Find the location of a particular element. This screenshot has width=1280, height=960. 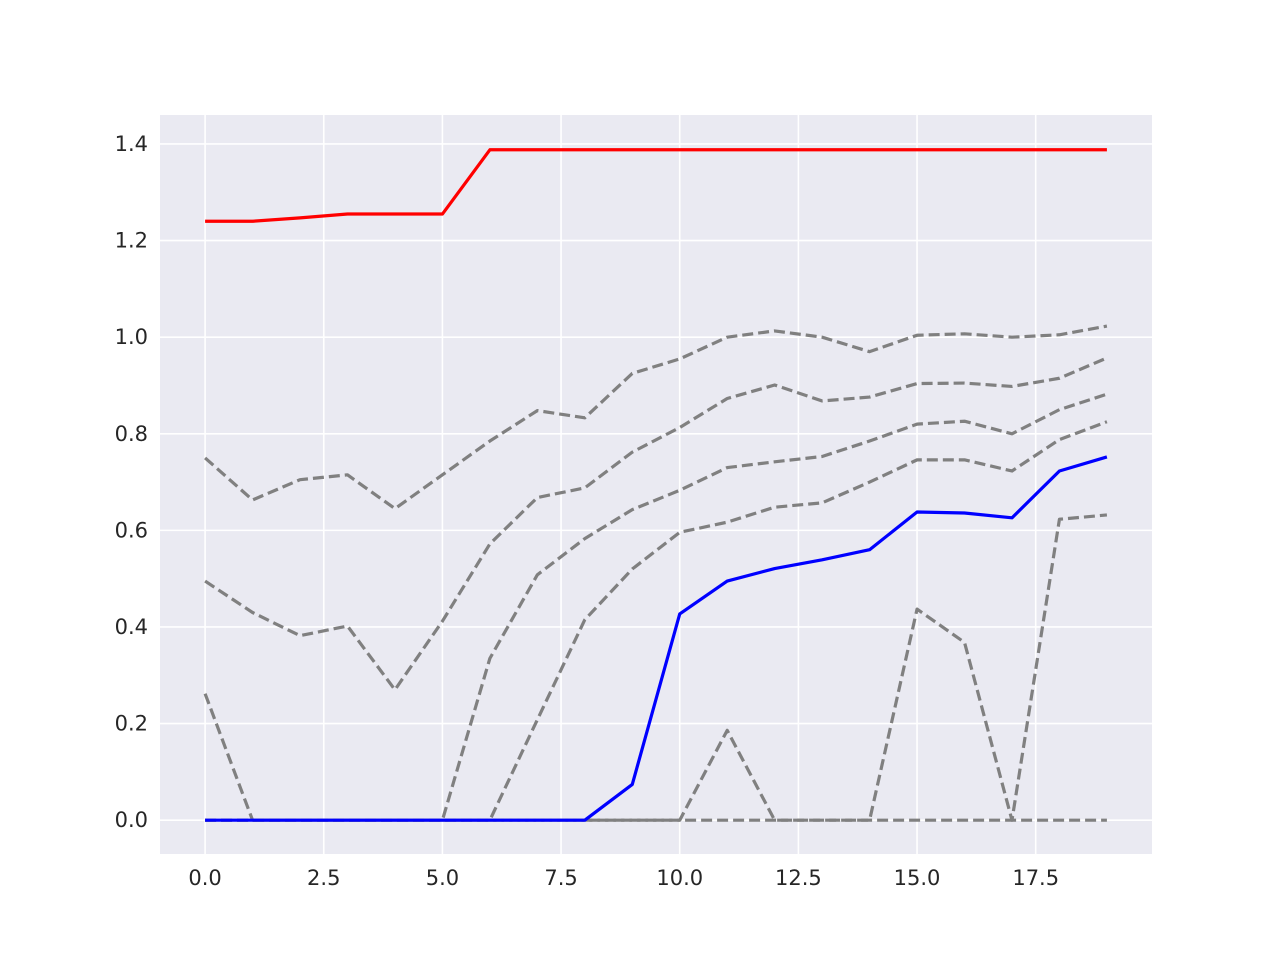

y-axis-ticks: 0.0 0.2 0.4 0.6 0.8 1.0 1.2 1.4 is located at coordinates (131, 482).